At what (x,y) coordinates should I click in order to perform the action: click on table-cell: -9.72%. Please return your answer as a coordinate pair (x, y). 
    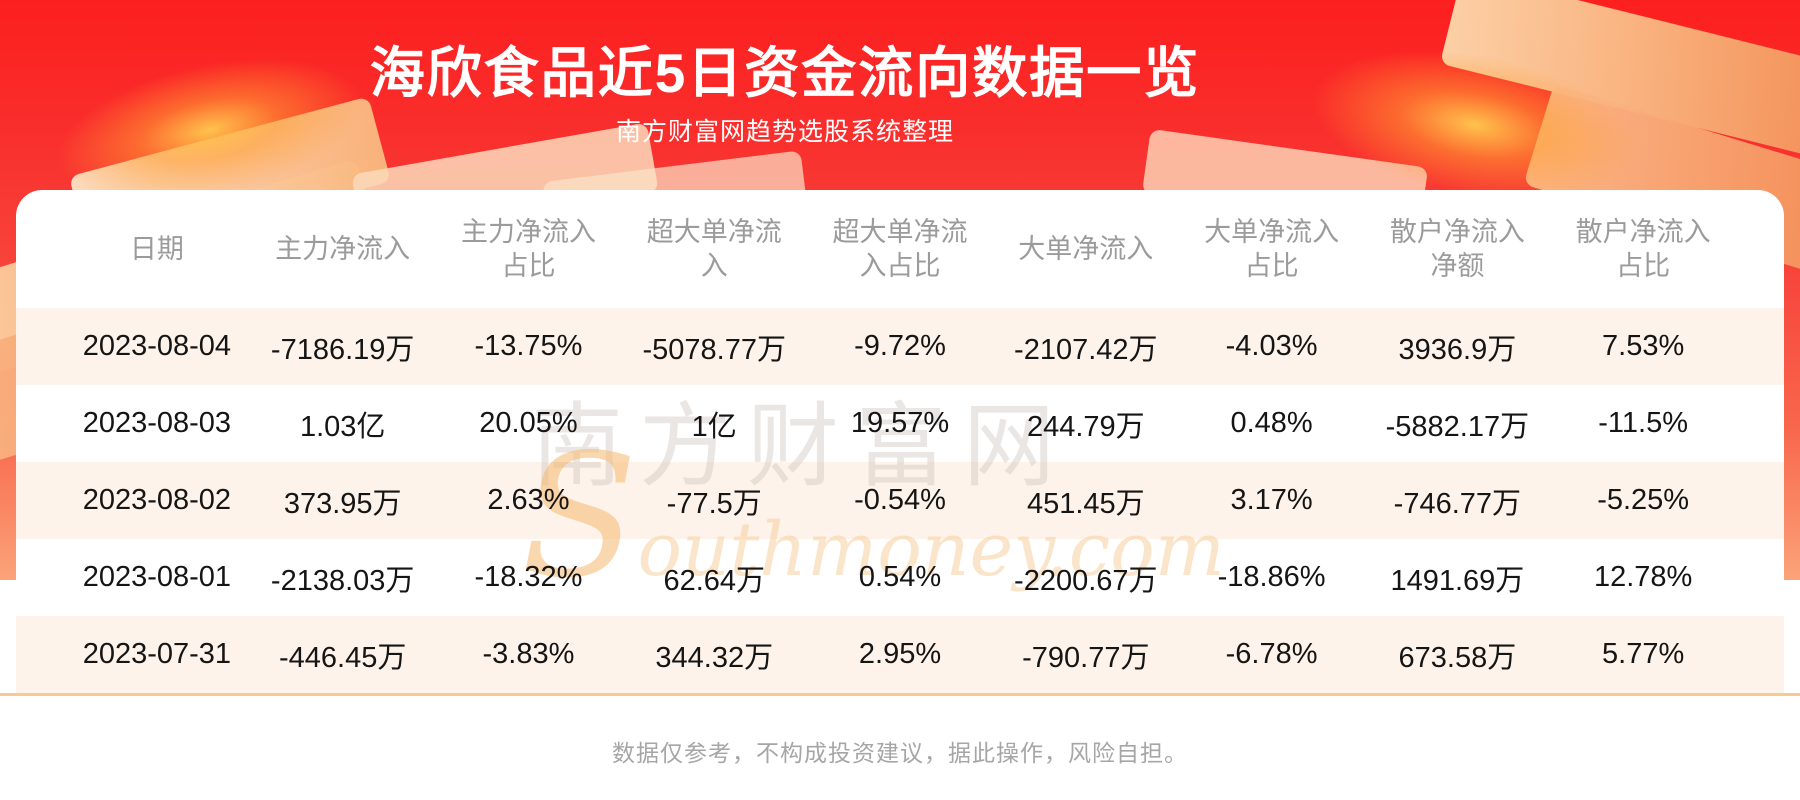
    Looking at the image, I should click on (900, 346).